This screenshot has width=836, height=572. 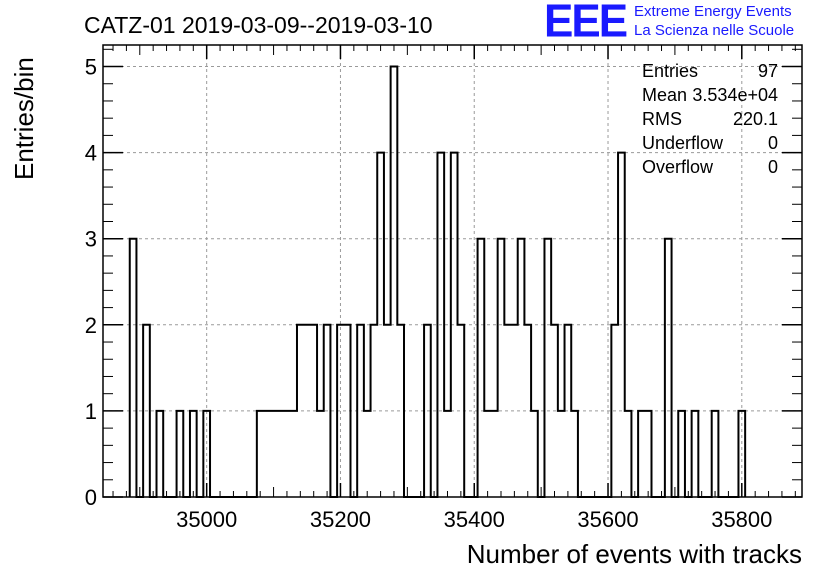 I want to click on x-tick-label: 35600, so click(x=607, y=519).